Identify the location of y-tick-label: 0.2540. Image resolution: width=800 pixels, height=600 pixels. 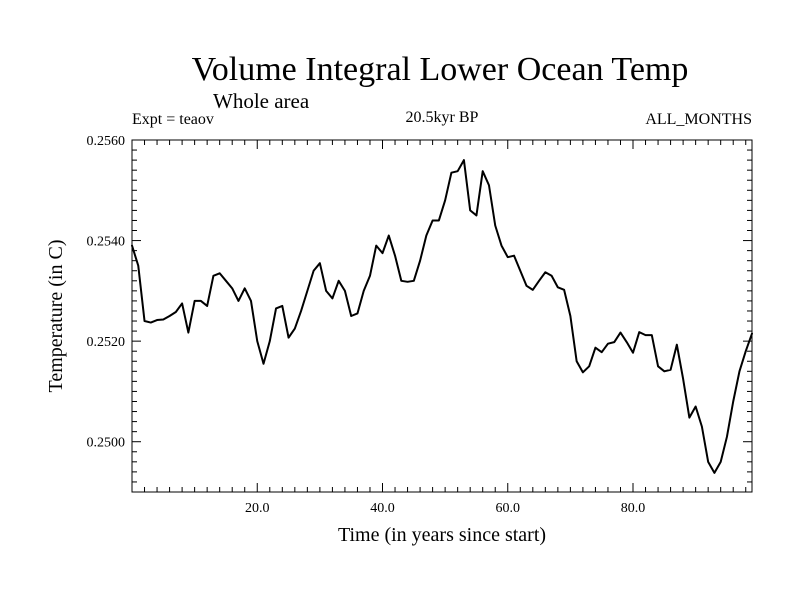
(106, 242).